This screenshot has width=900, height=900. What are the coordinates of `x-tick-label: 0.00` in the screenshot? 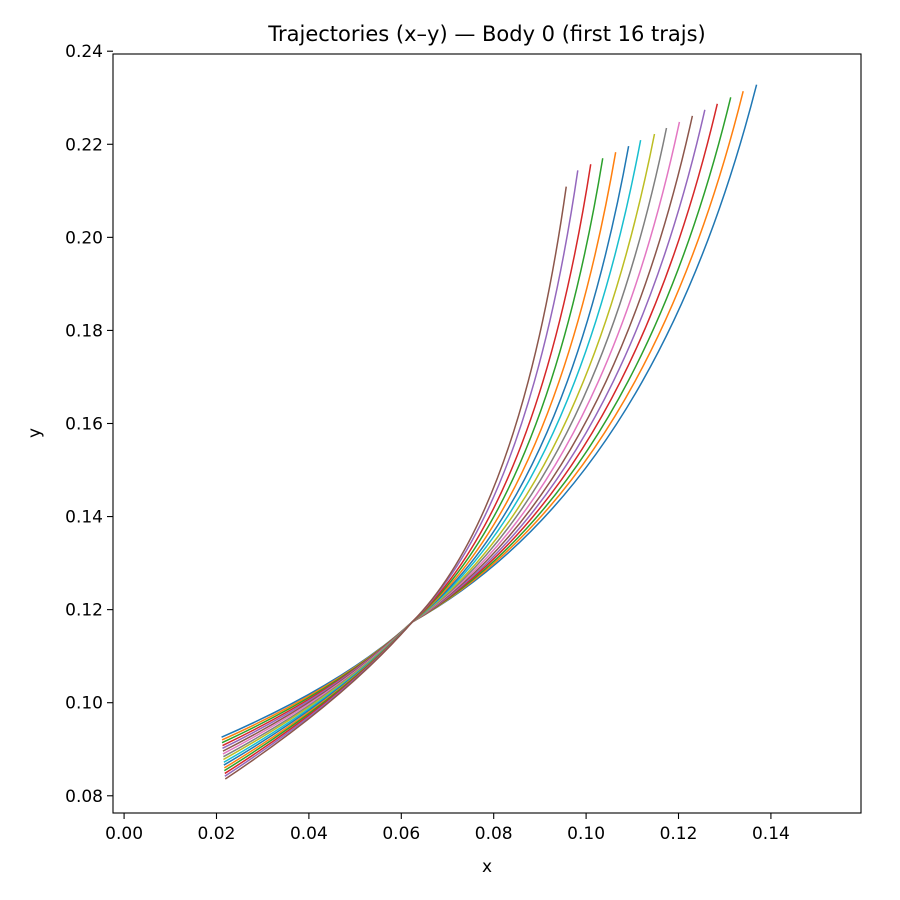 It's located at (124, 834).